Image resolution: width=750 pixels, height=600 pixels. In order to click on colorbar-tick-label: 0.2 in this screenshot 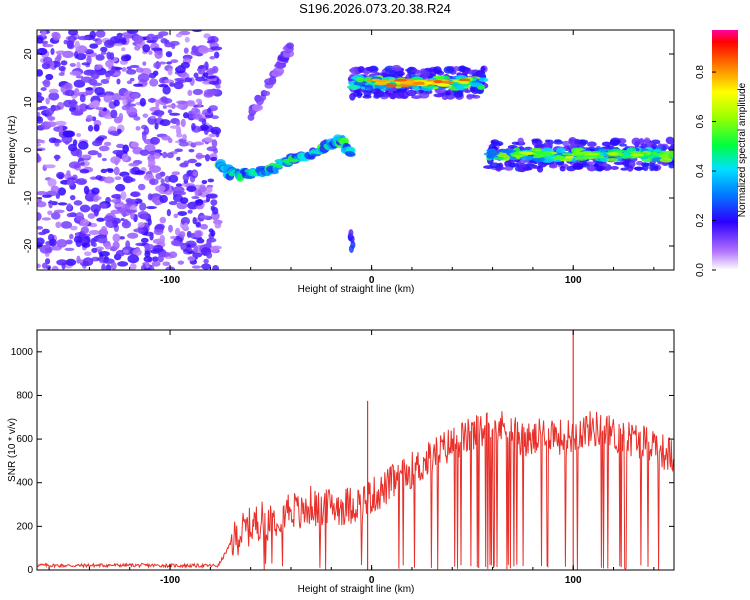, I will do `click(700, 220)`.